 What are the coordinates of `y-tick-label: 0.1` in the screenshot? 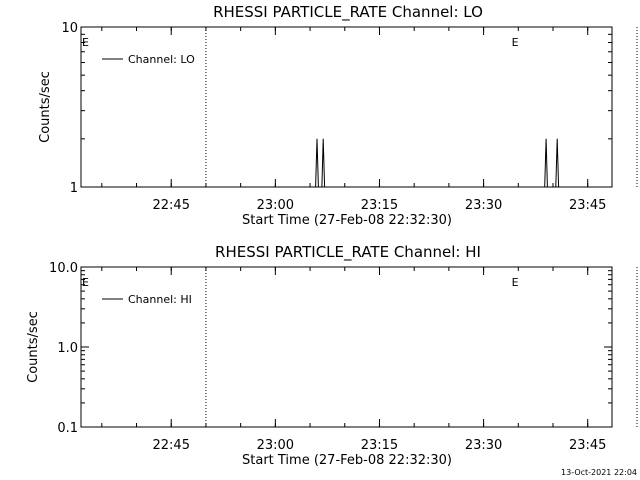 It's located at (67, 428).